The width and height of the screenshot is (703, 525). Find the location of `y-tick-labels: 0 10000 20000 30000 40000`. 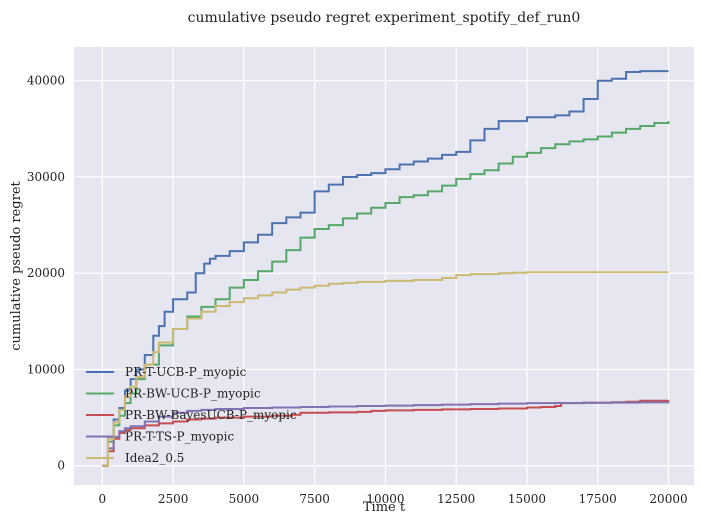

y-tick-labels: 0 10000 20000 30000 40000 is located at coordinates (46, 273).